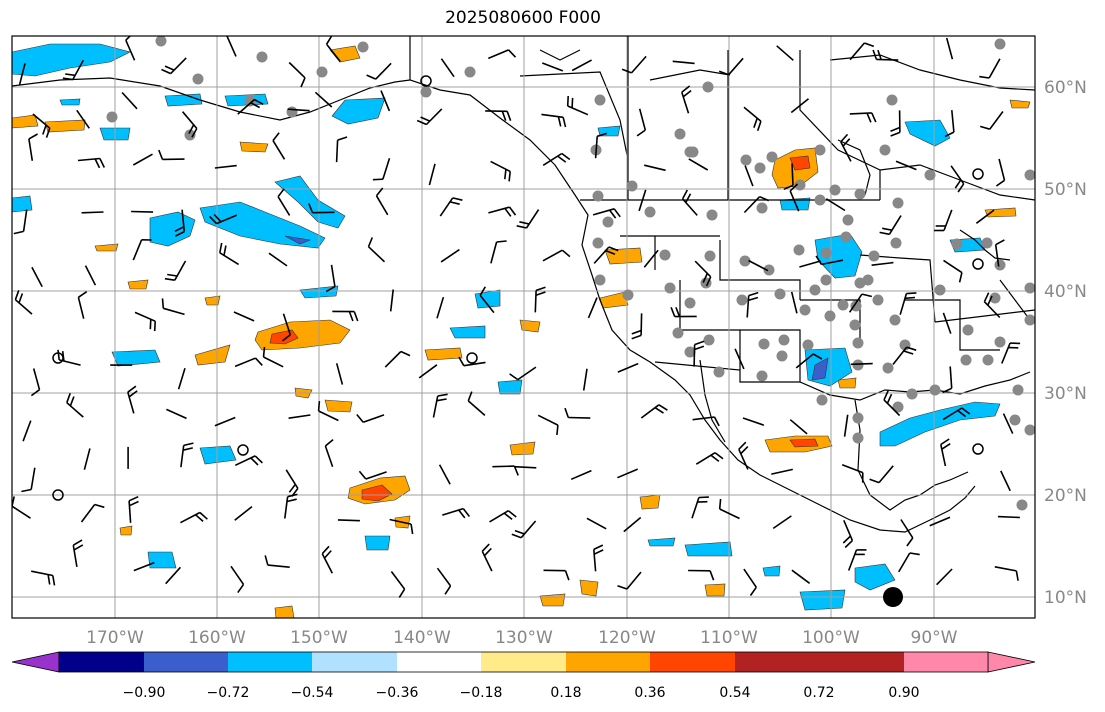 The width and height of the screenshot is (1105, 712). I want to click on lat-label: 20°N, so click(1065, 496).